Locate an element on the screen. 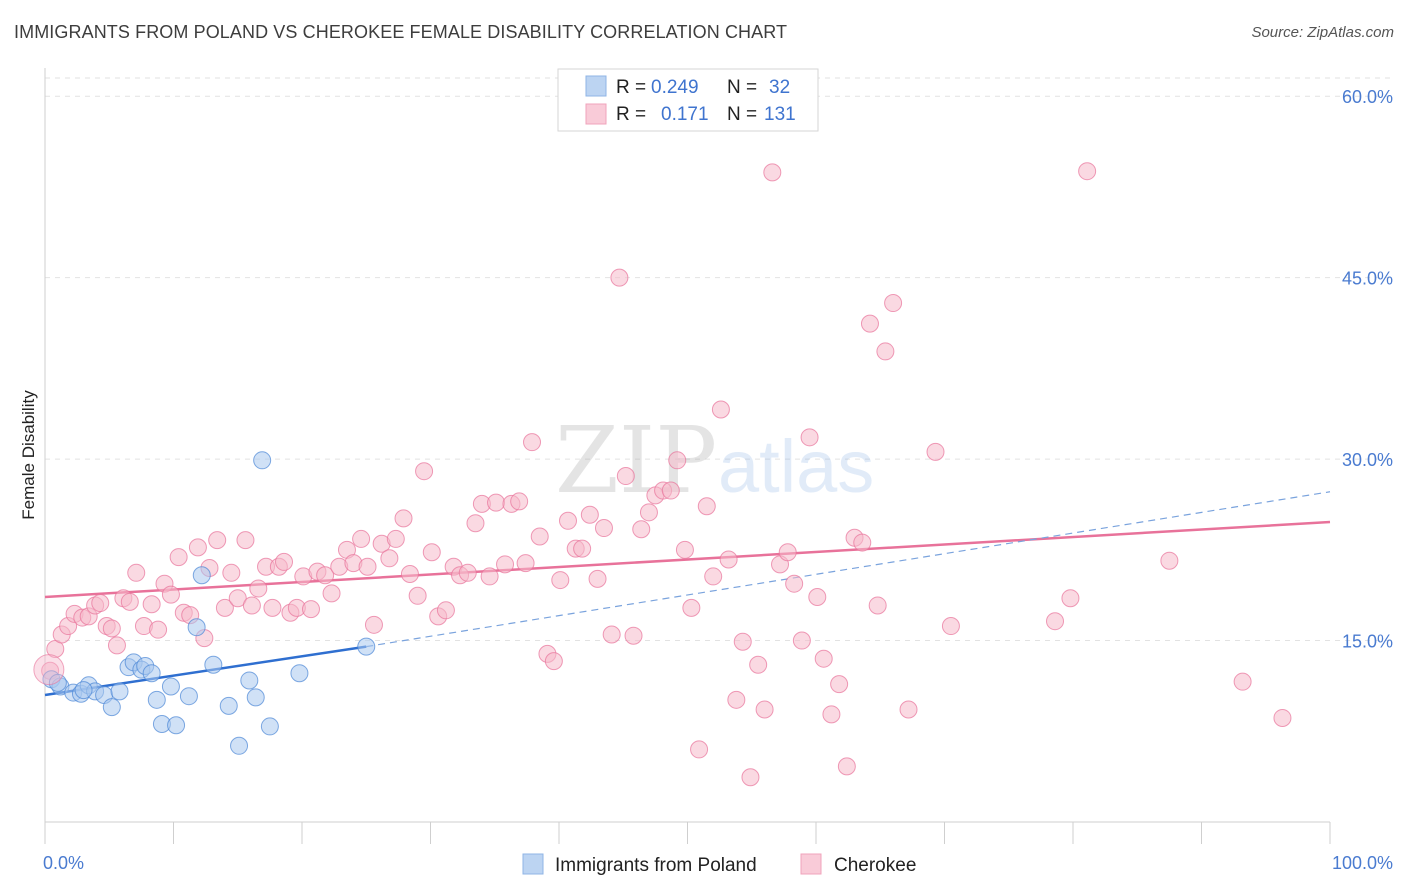 The image size is (1406, 892). legend: R = 0.249 N = 32 R = 0.171 N = 131 is located at coordinates (688, 100).